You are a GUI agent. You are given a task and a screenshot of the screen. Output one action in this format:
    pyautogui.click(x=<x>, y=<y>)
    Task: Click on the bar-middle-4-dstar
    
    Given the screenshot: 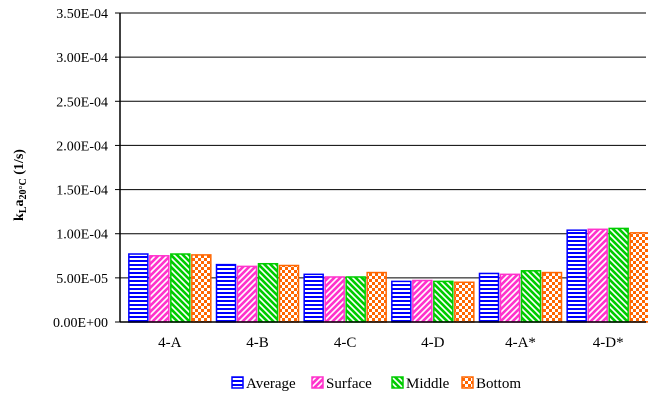 What is the action you would take?
    pyautogui.click(x=618, y=275)
    